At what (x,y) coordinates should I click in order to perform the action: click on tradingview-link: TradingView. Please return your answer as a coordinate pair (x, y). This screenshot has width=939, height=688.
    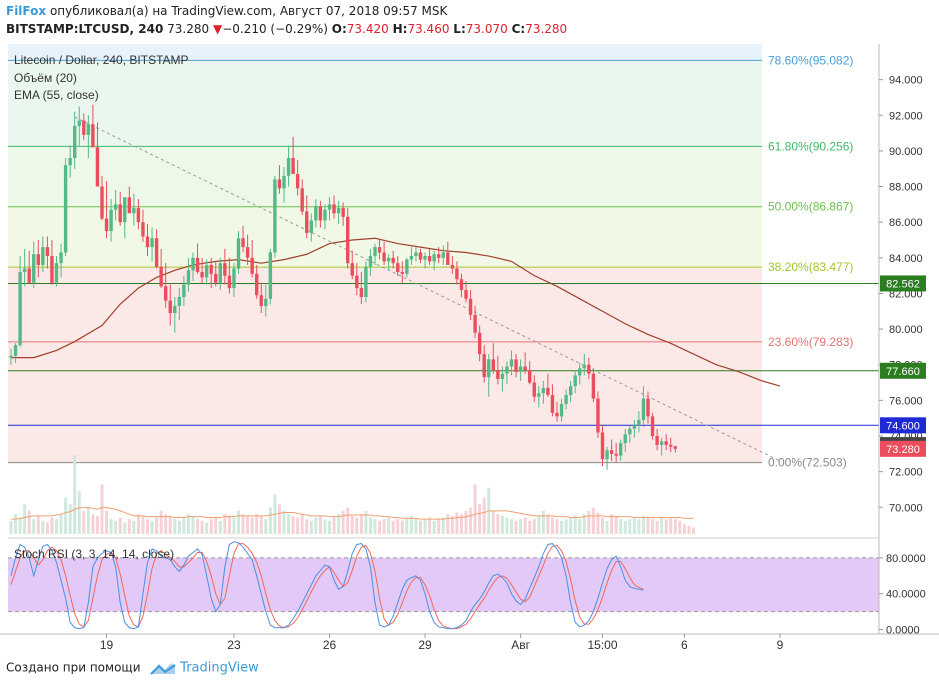
    Looking at the image, I should click on (219, 668).